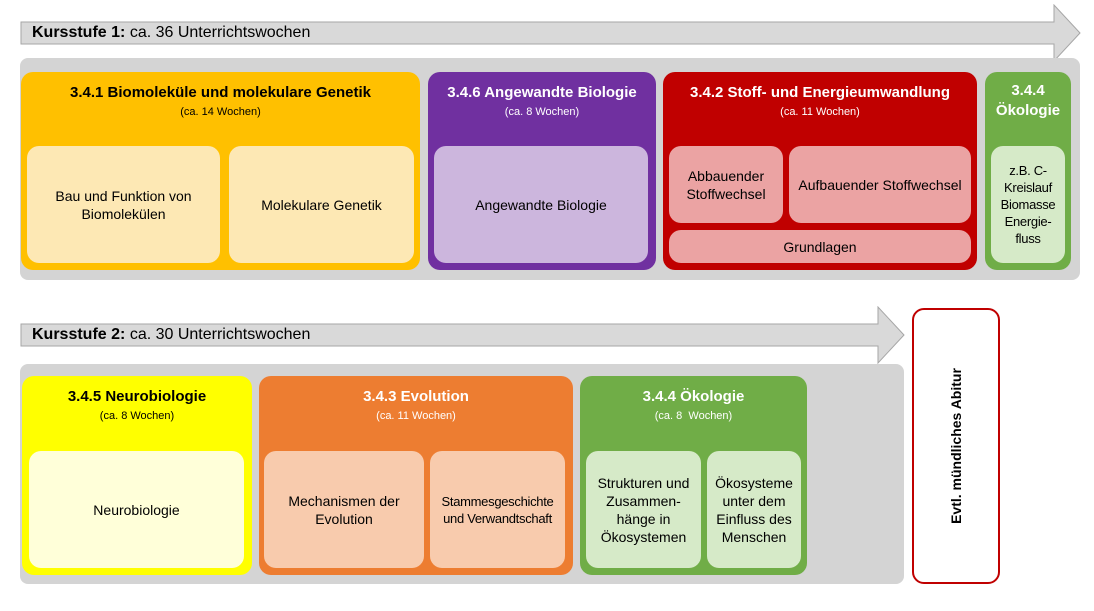 The image size is (1094, 611). What do you see at coordinates (541, 204) in the screenshot?
I see `inner-box: Angewandte Biologie` at bounding box center [541, 204].